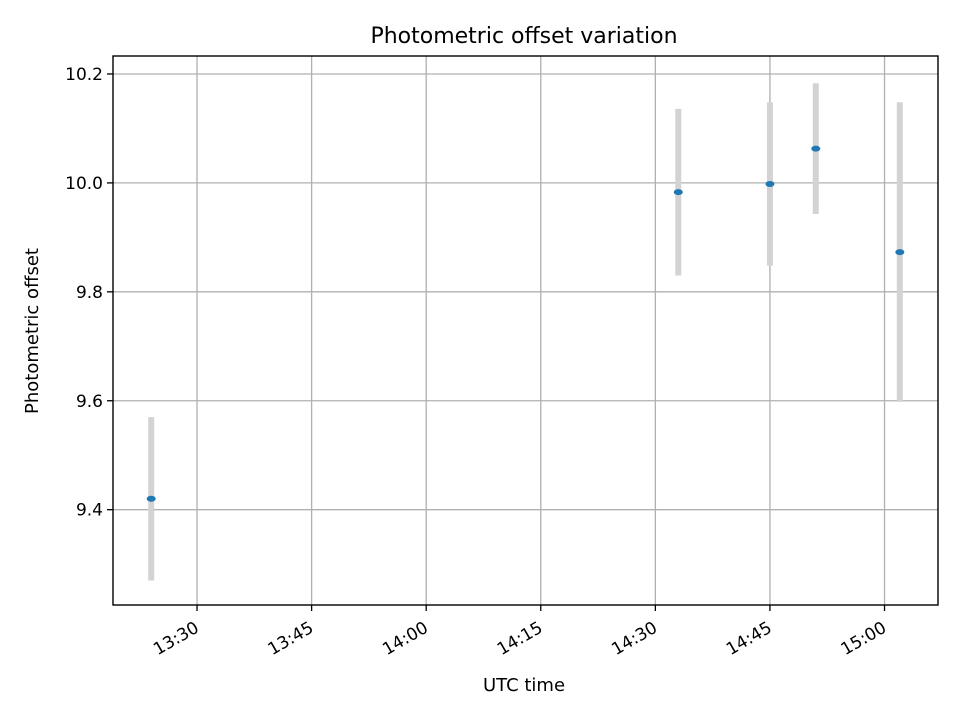  Describe the element at coordinates (32, 331) in the screenshot. I see `y-axis-label: Photometric offset` at that location.